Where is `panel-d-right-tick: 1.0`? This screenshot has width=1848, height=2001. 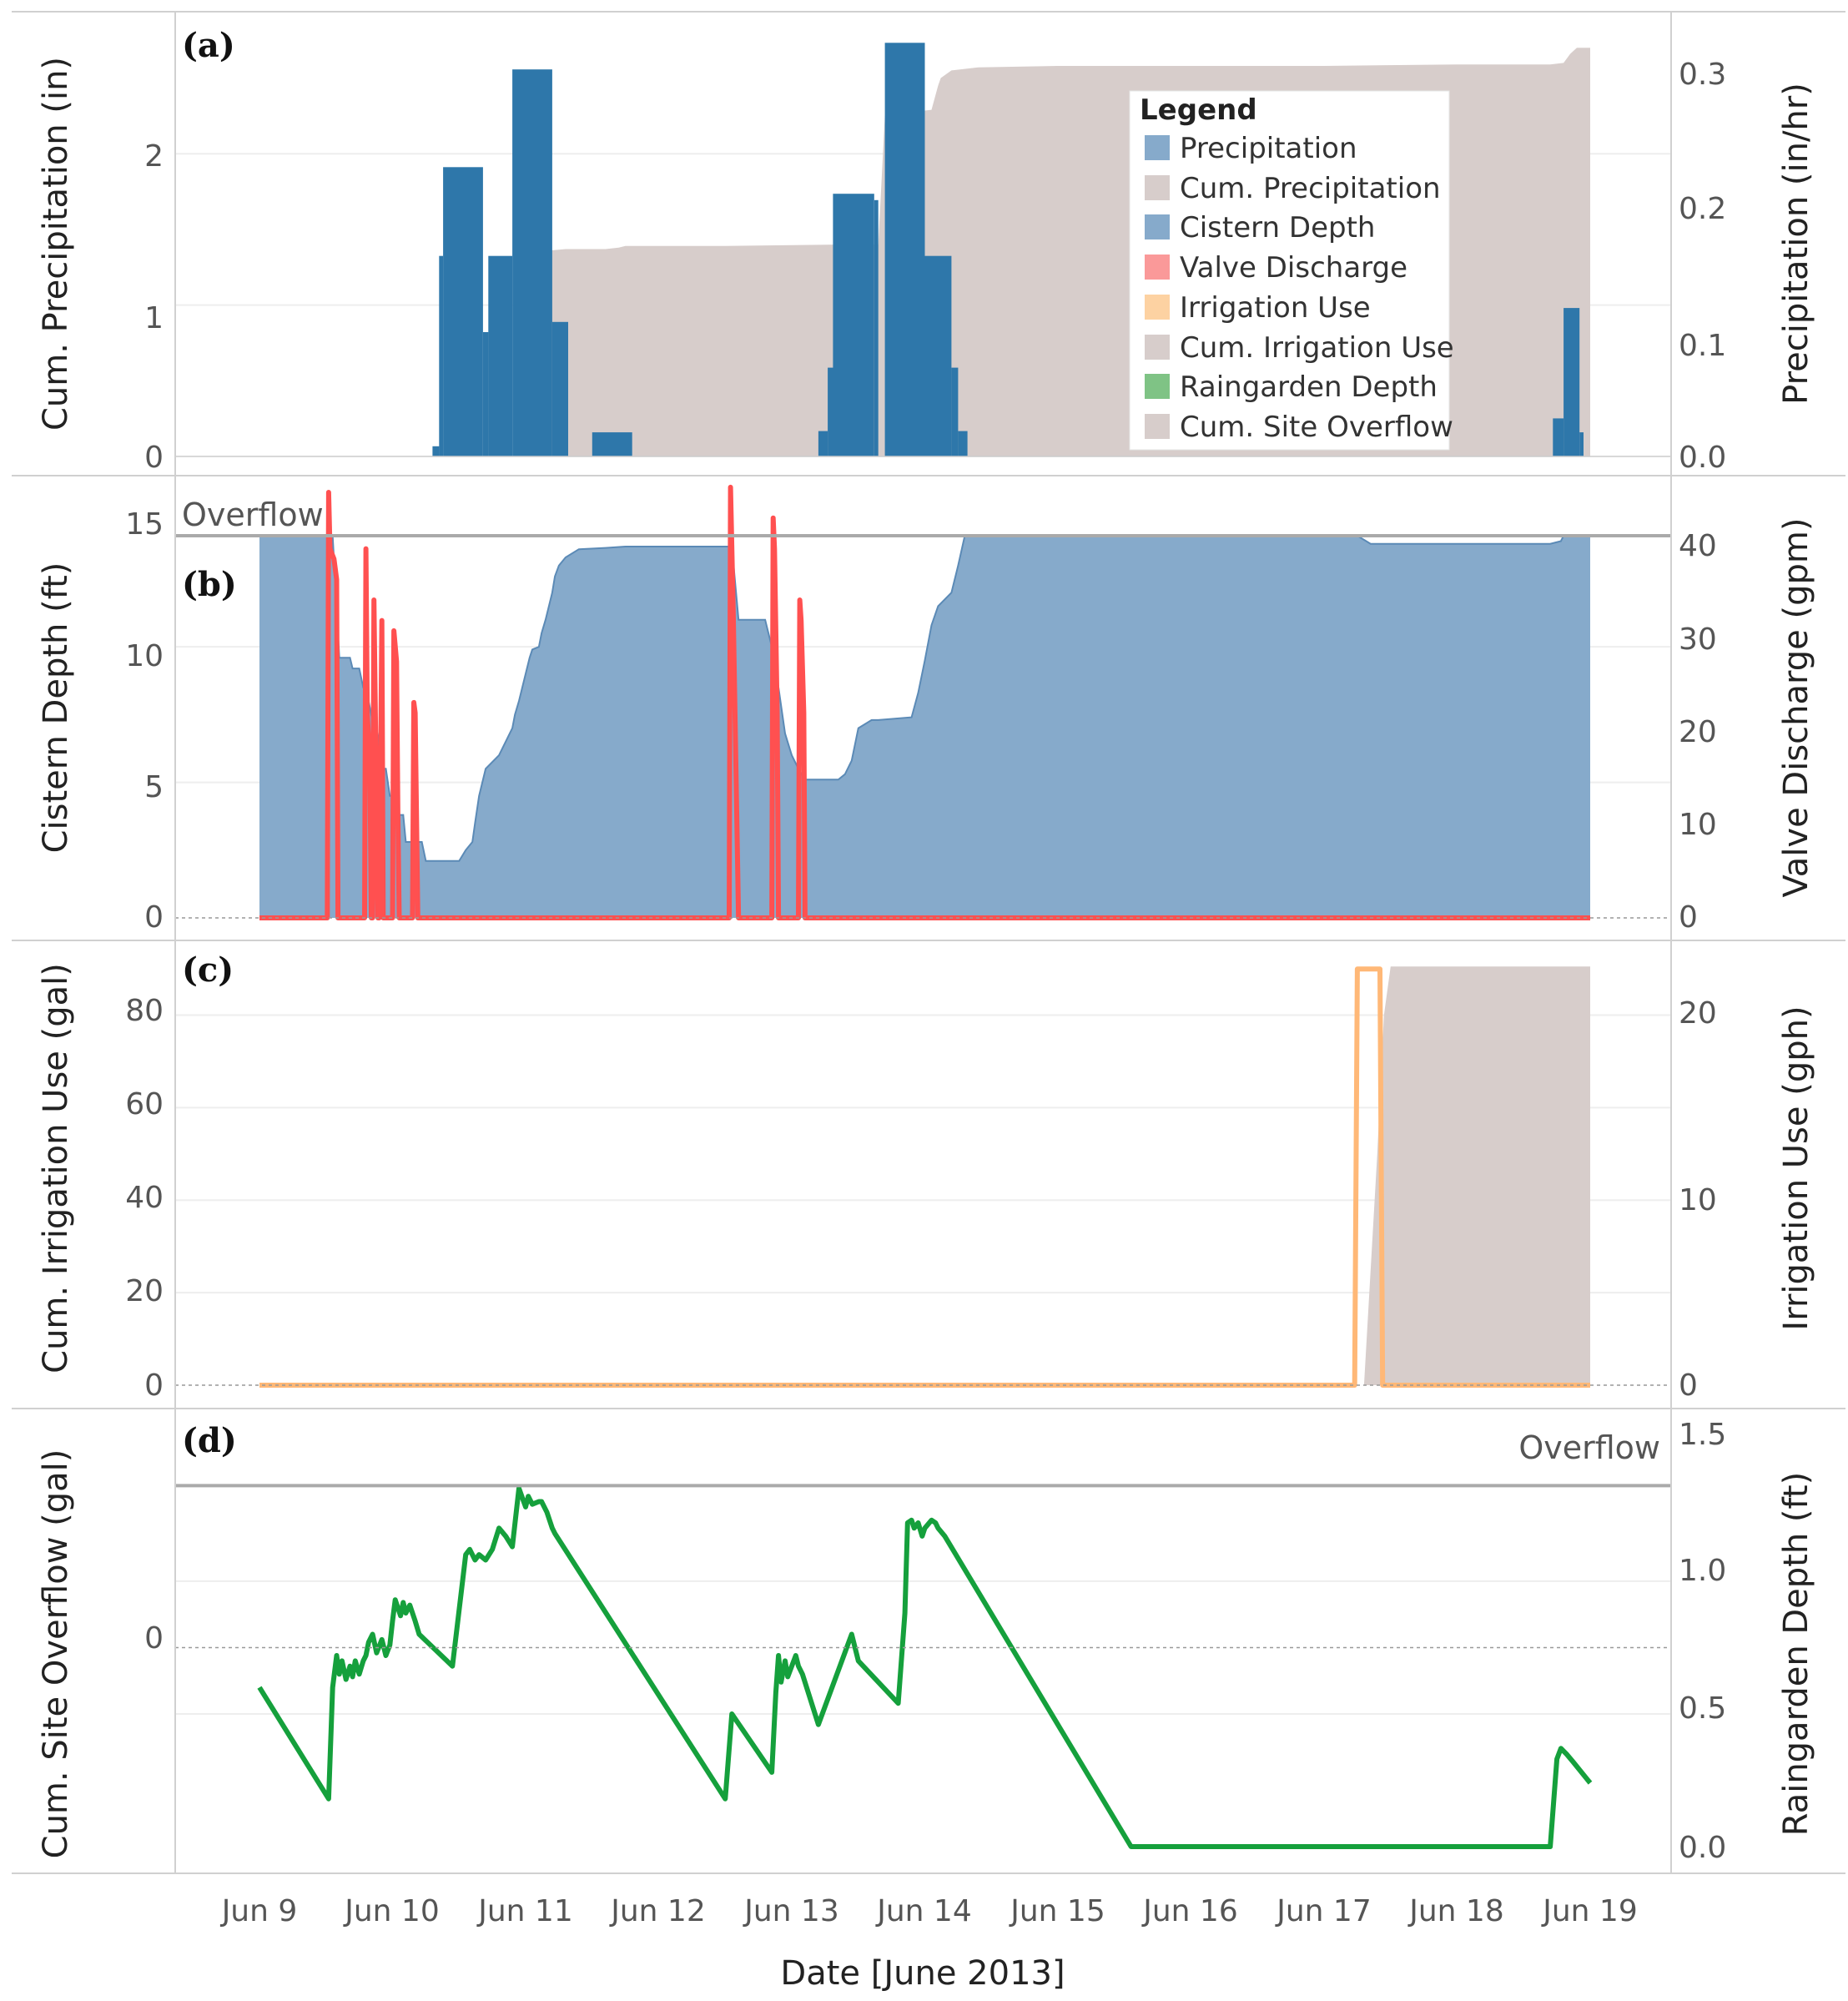 panel-d-right-tick: 1.0 is located at coordinates (1702, 1571).